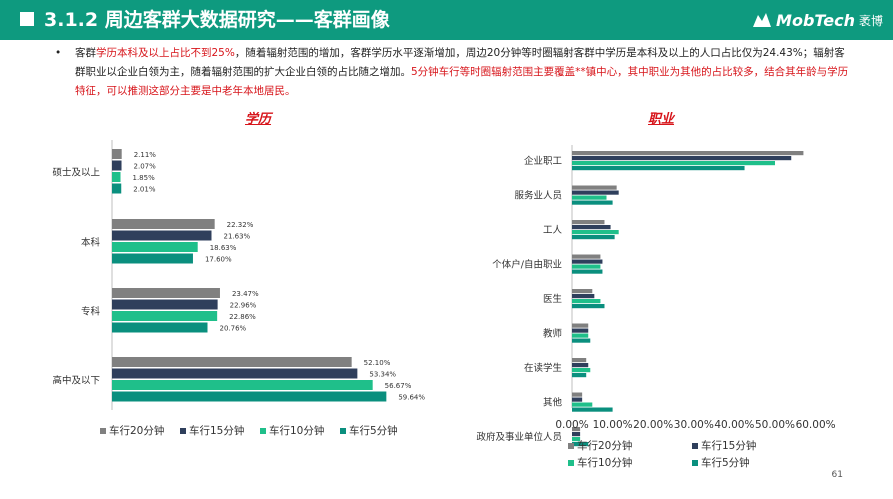 The height and width of the screenshot is (499, 893). I want to click on edu-data-label: 53.34%, so click(382, 375).